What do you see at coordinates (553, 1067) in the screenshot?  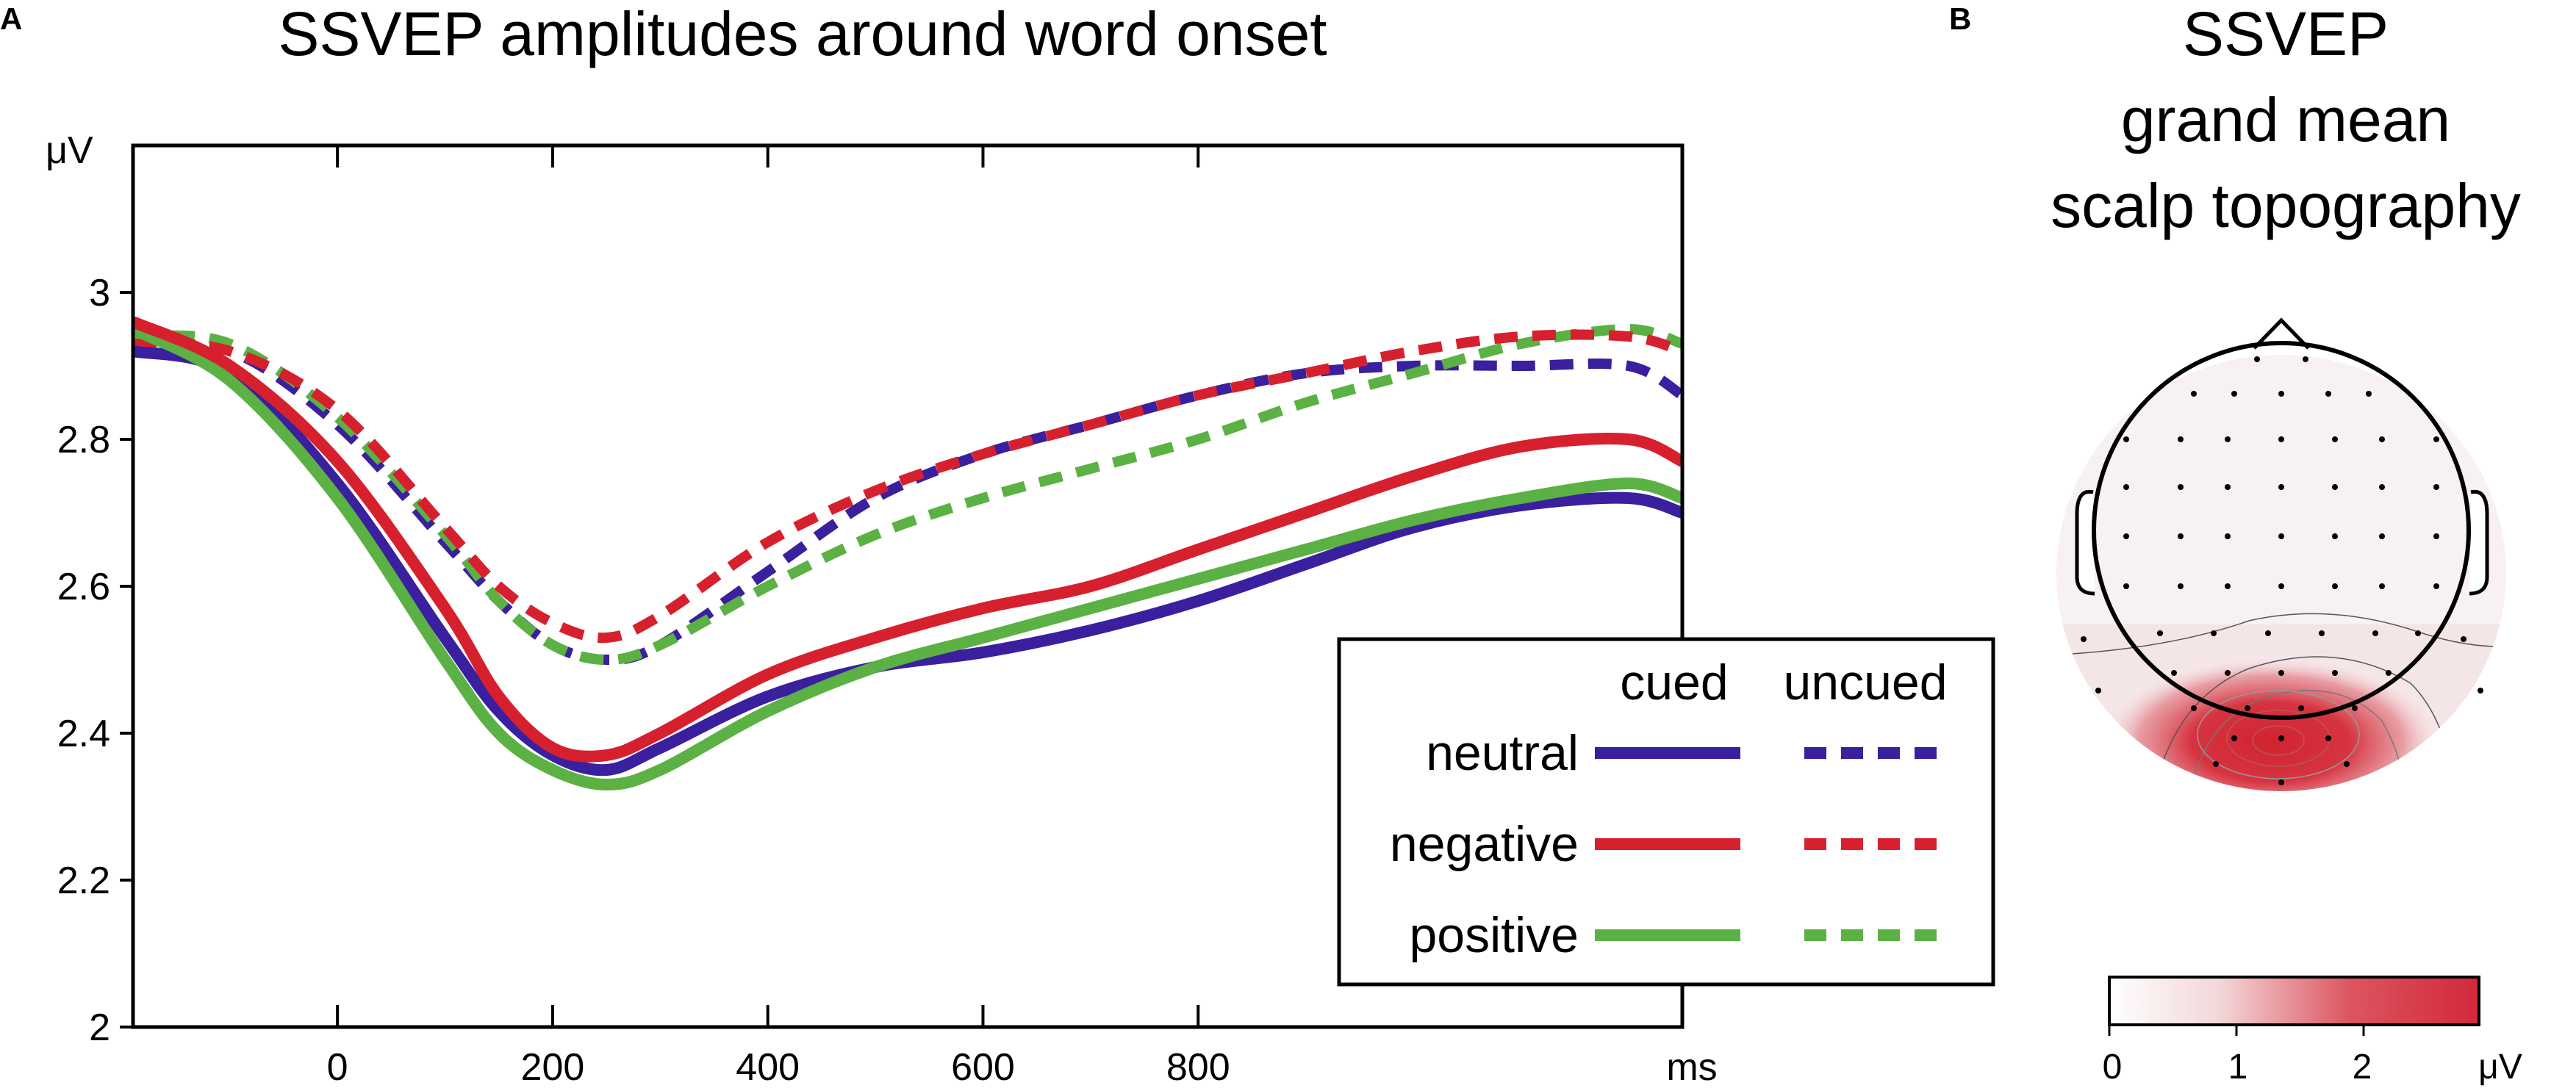 I see `x-tick-label: 200` at bounding box center [553, 1067].